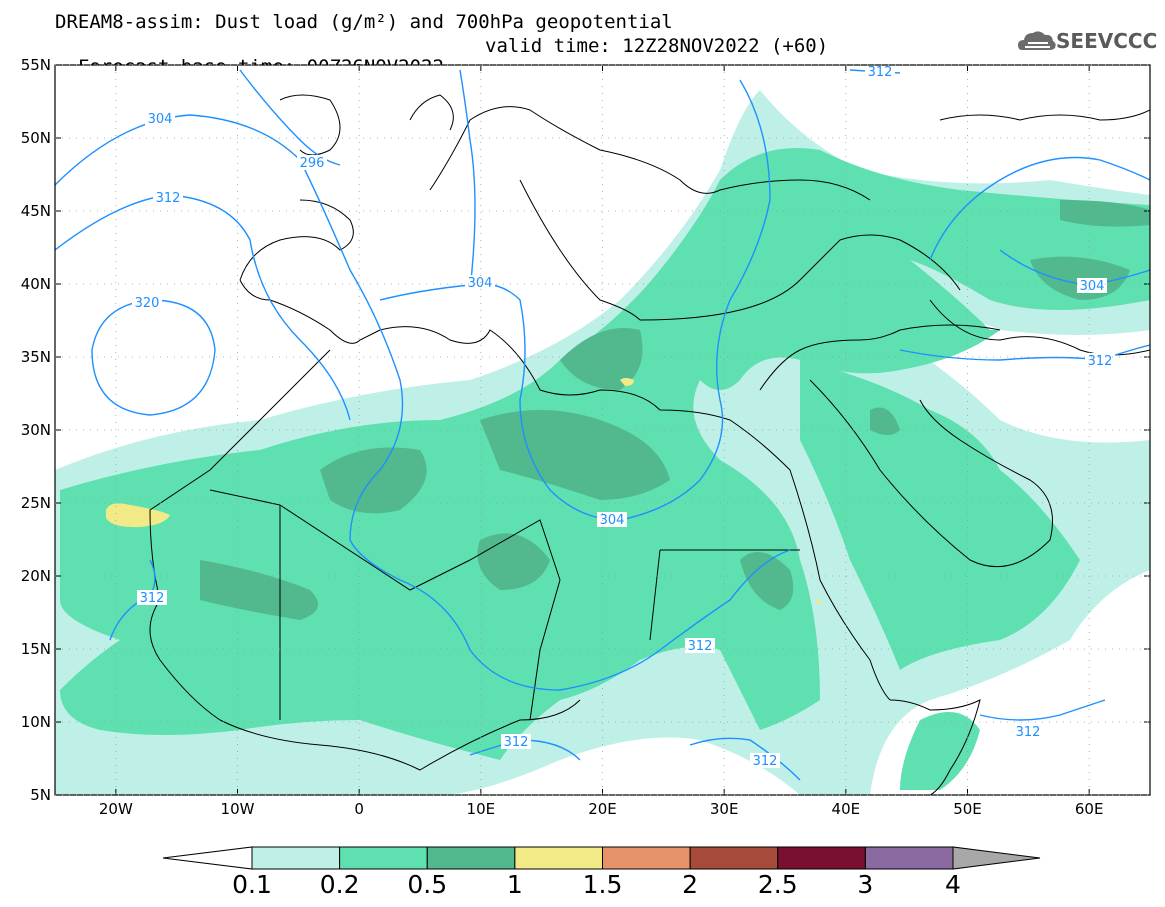 The height and width of the screenshot is (907, 1165). What do you see at coordinates (36, 65) in the screenshot?
I see `lat-tick-label: 55N` at bounding box center [36, 65].